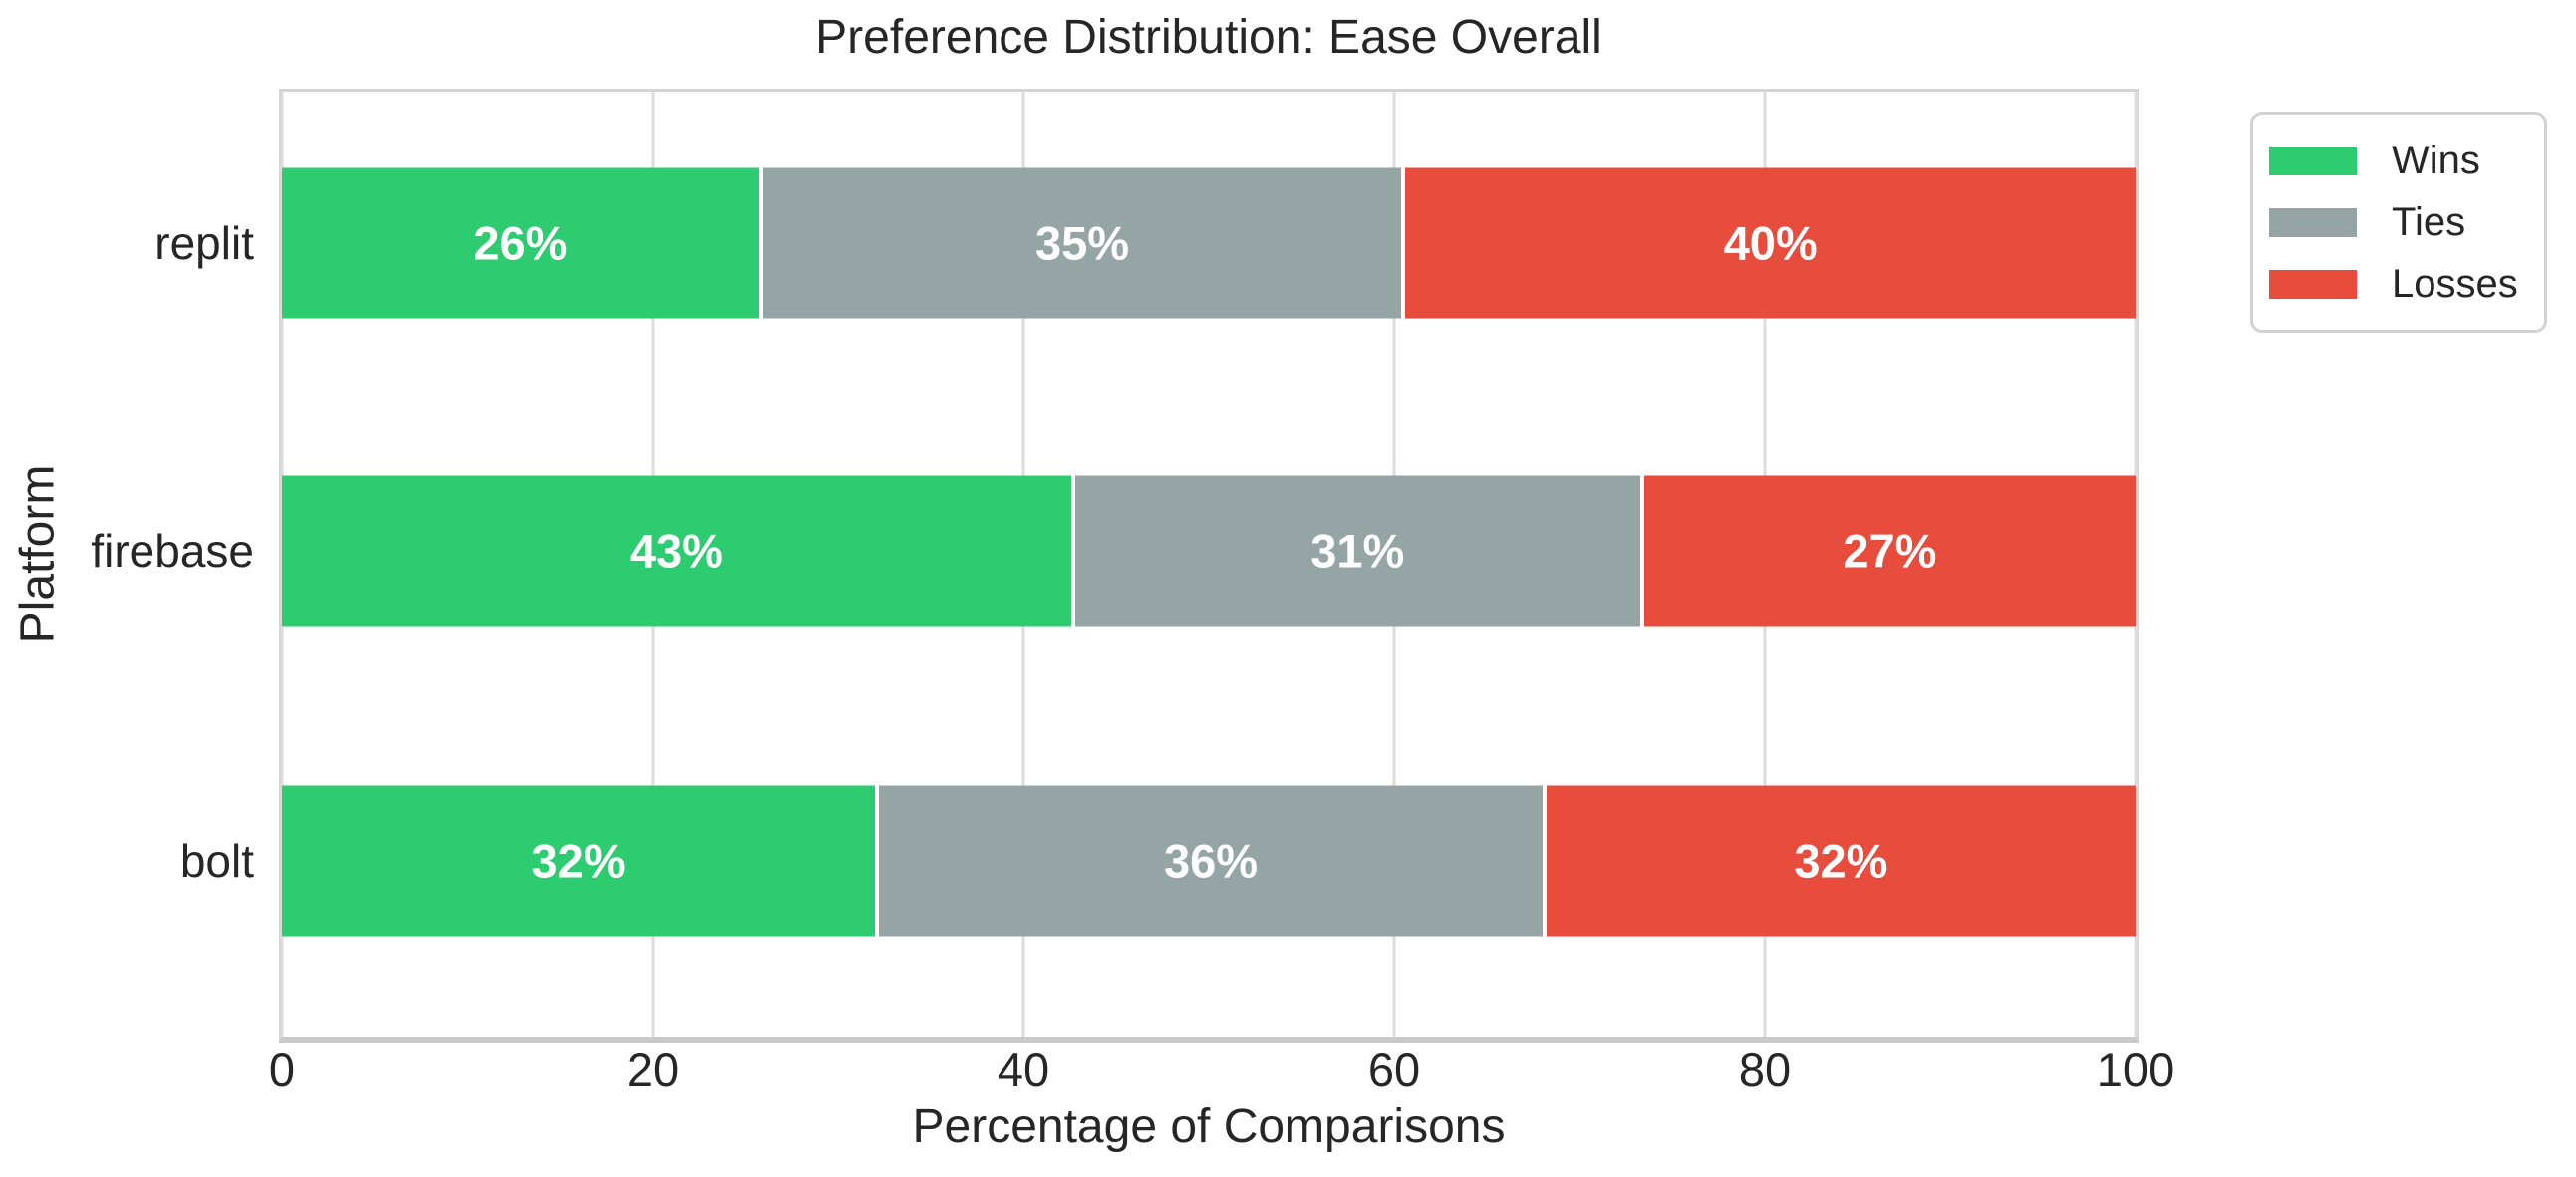  Describe the element at coordinates (2313, 284) in the screenshot. I see `legend-swatch-losses-icon` at that location.